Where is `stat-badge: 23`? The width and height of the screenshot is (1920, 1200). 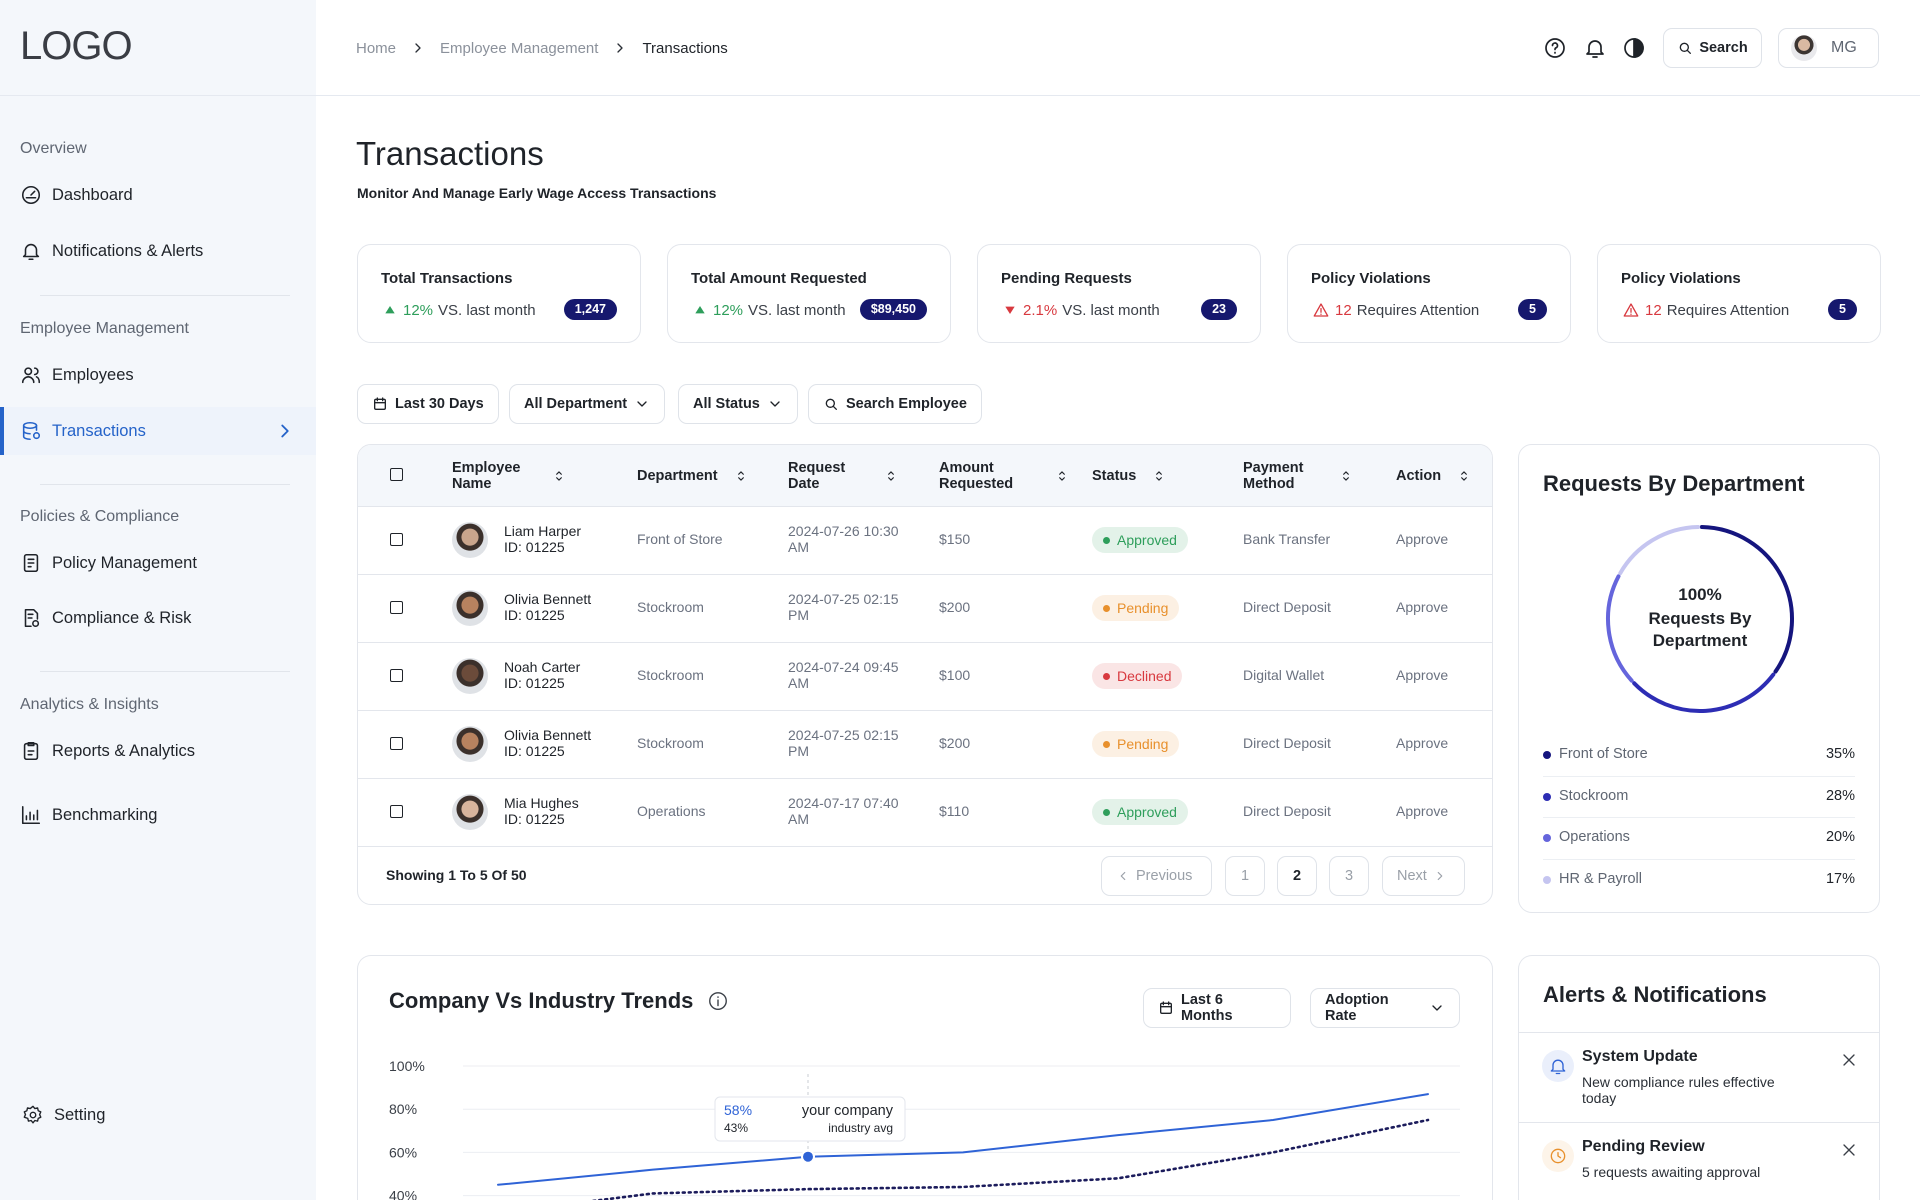 stat-badge: 23 is located at coordinates (1219, 309).